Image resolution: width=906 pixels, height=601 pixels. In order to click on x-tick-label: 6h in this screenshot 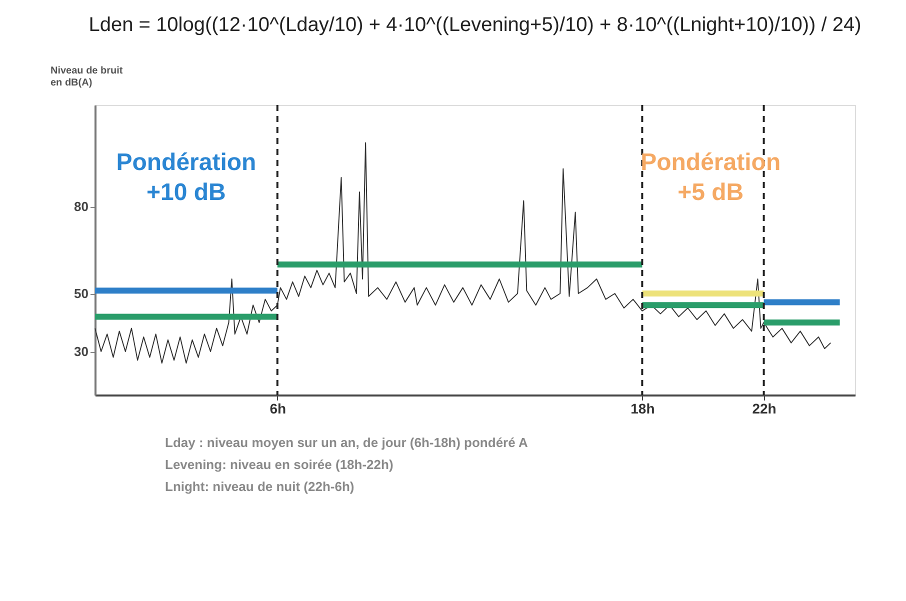, I will do `click(278, 408)`.